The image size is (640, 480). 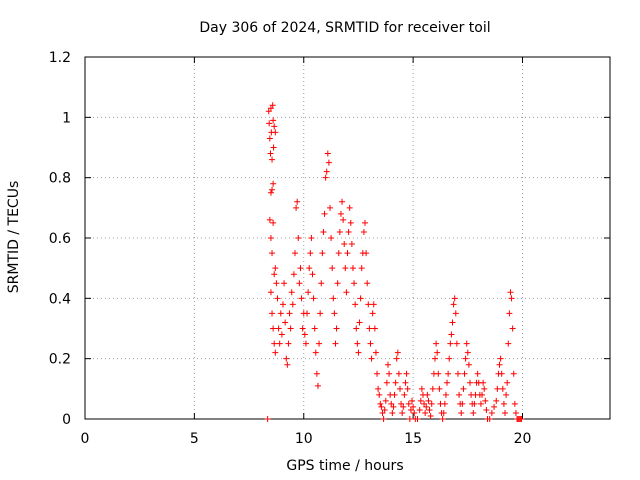 I want to click on y-axis-label: SRMTID / TECUs, so click(x=14, y=237).